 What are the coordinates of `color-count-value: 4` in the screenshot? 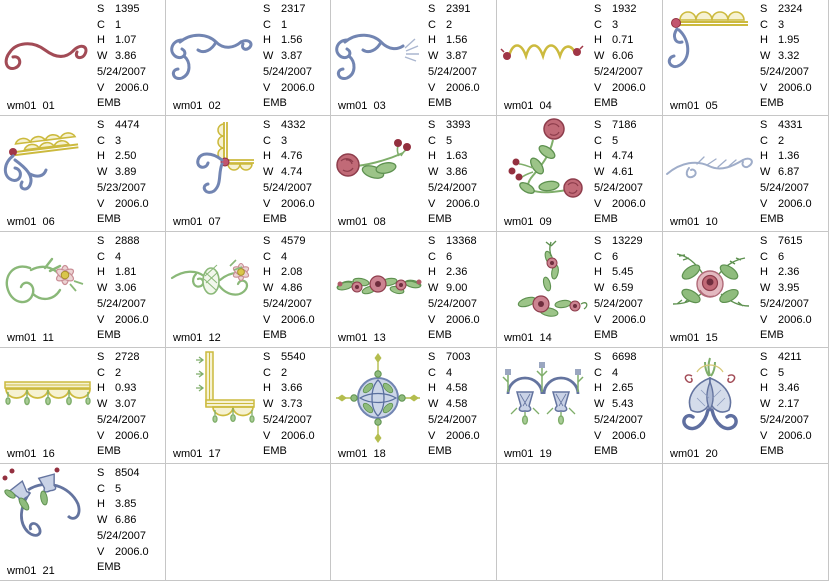 It's located at (284, 256).